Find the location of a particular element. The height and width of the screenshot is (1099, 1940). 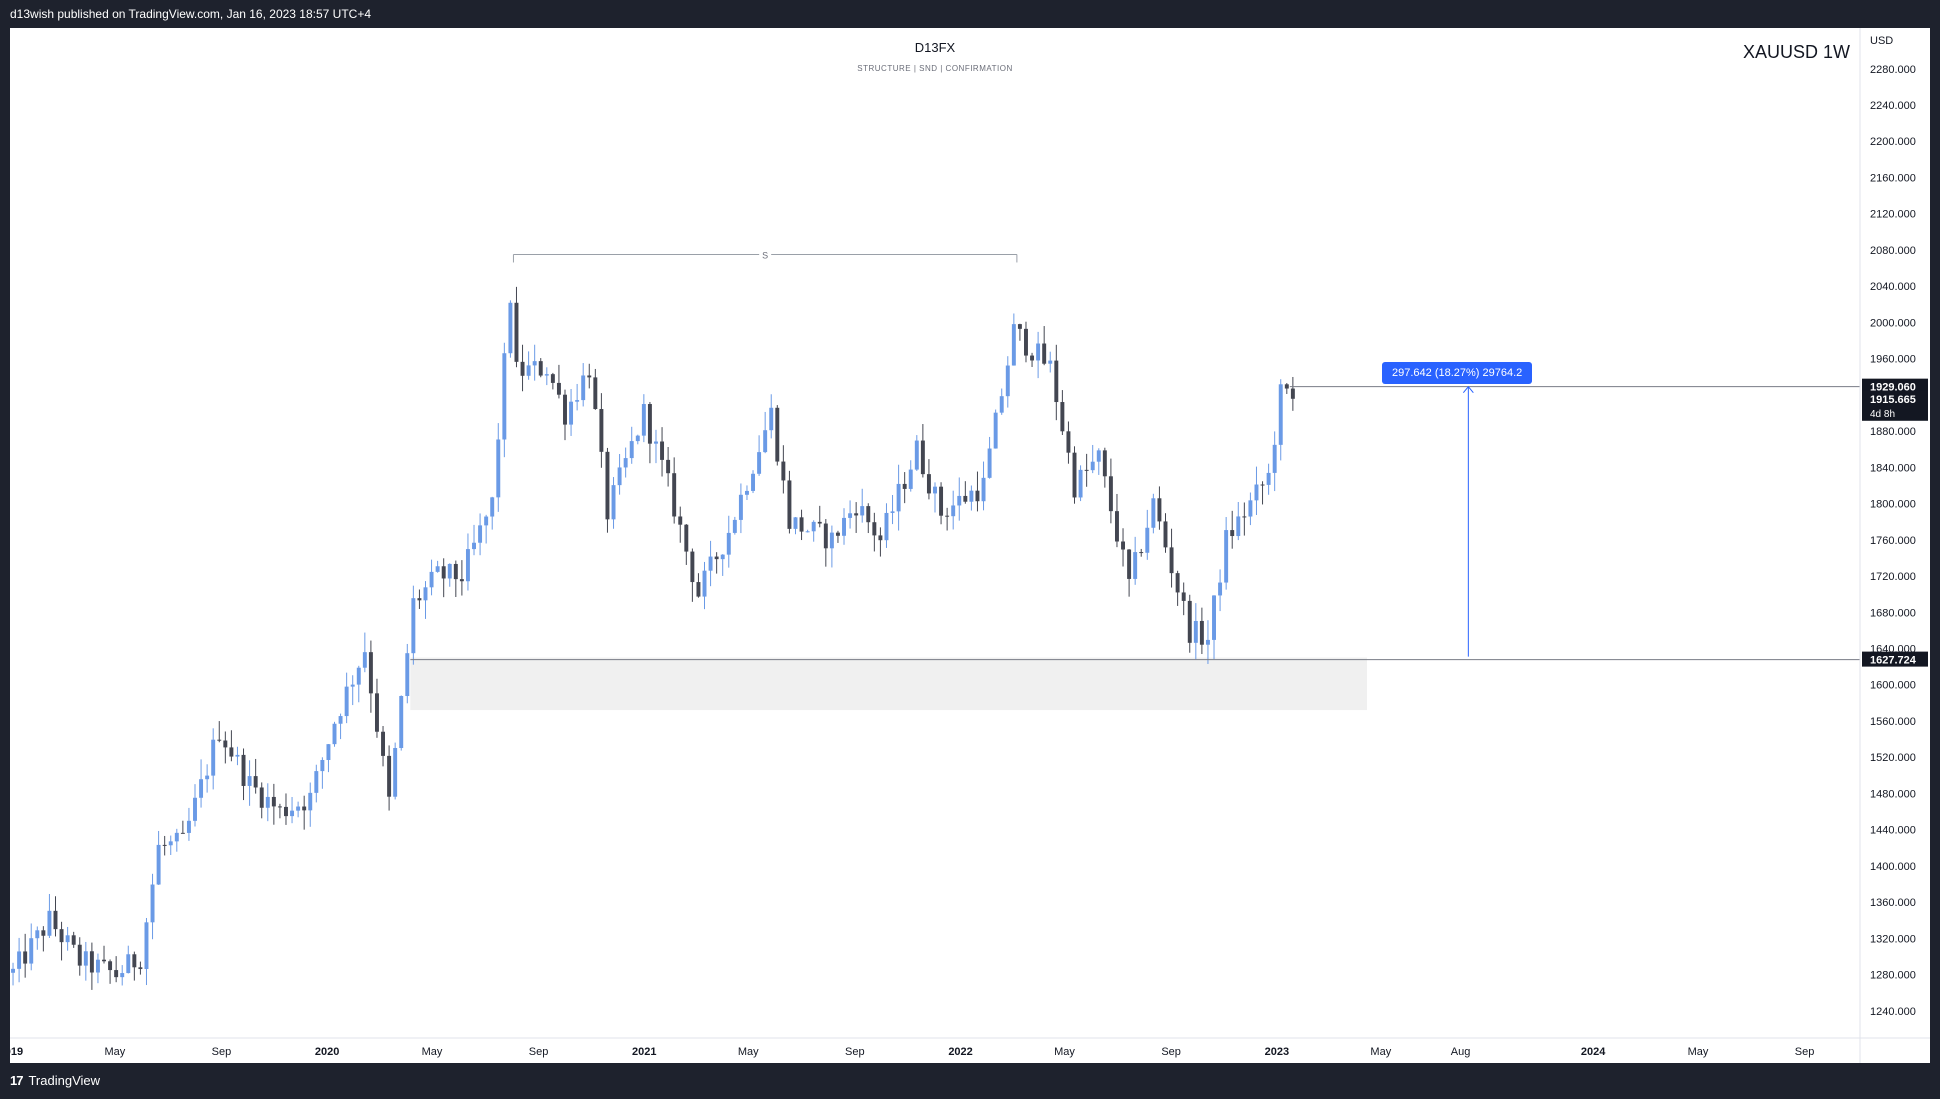

y-tick-label: 2160.000 is located at coordinates (1893, 178).